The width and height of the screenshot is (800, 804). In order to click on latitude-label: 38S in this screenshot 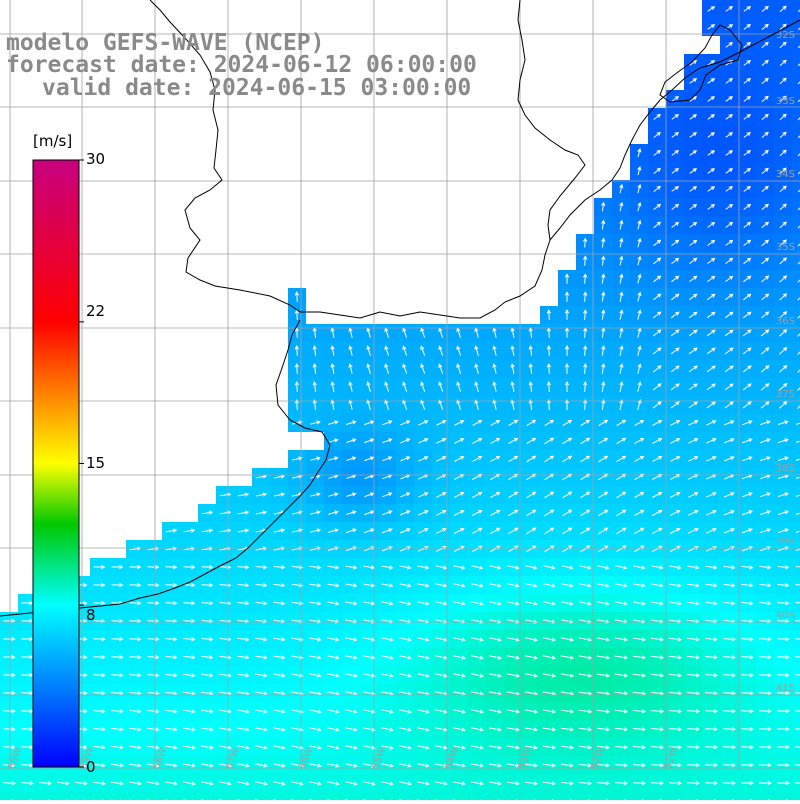, I will do `click(785, 468)`.